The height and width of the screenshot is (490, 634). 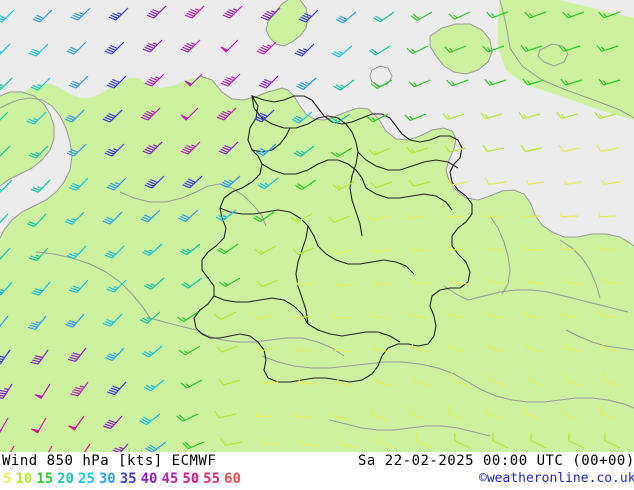 What do you see at coordinates (24, 479) in the screenshot?
I see `legend-value-10: 10` at bounding box center [24, 479].